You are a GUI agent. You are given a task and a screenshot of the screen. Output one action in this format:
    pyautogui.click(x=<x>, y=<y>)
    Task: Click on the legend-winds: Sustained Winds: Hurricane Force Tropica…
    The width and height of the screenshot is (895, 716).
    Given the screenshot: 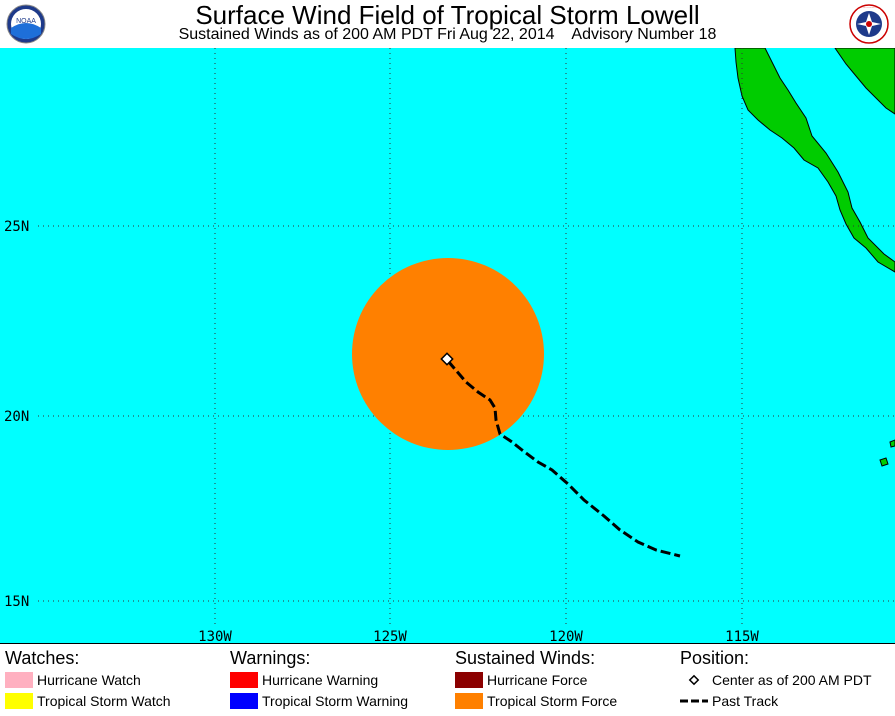 What is the action you would take?
    pyautogui.click(x=536, y=679)
    